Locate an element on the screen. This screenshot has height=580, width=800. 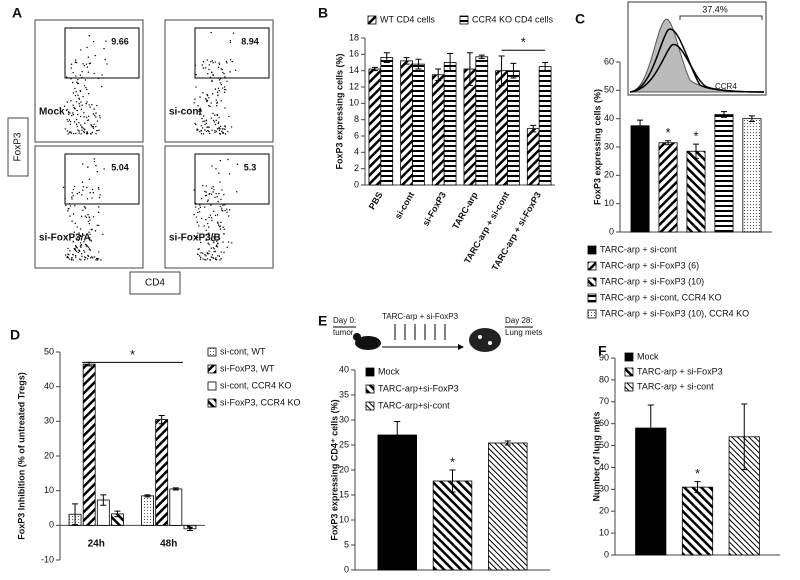
panel-letter: C is located at coordinates (580, 19).